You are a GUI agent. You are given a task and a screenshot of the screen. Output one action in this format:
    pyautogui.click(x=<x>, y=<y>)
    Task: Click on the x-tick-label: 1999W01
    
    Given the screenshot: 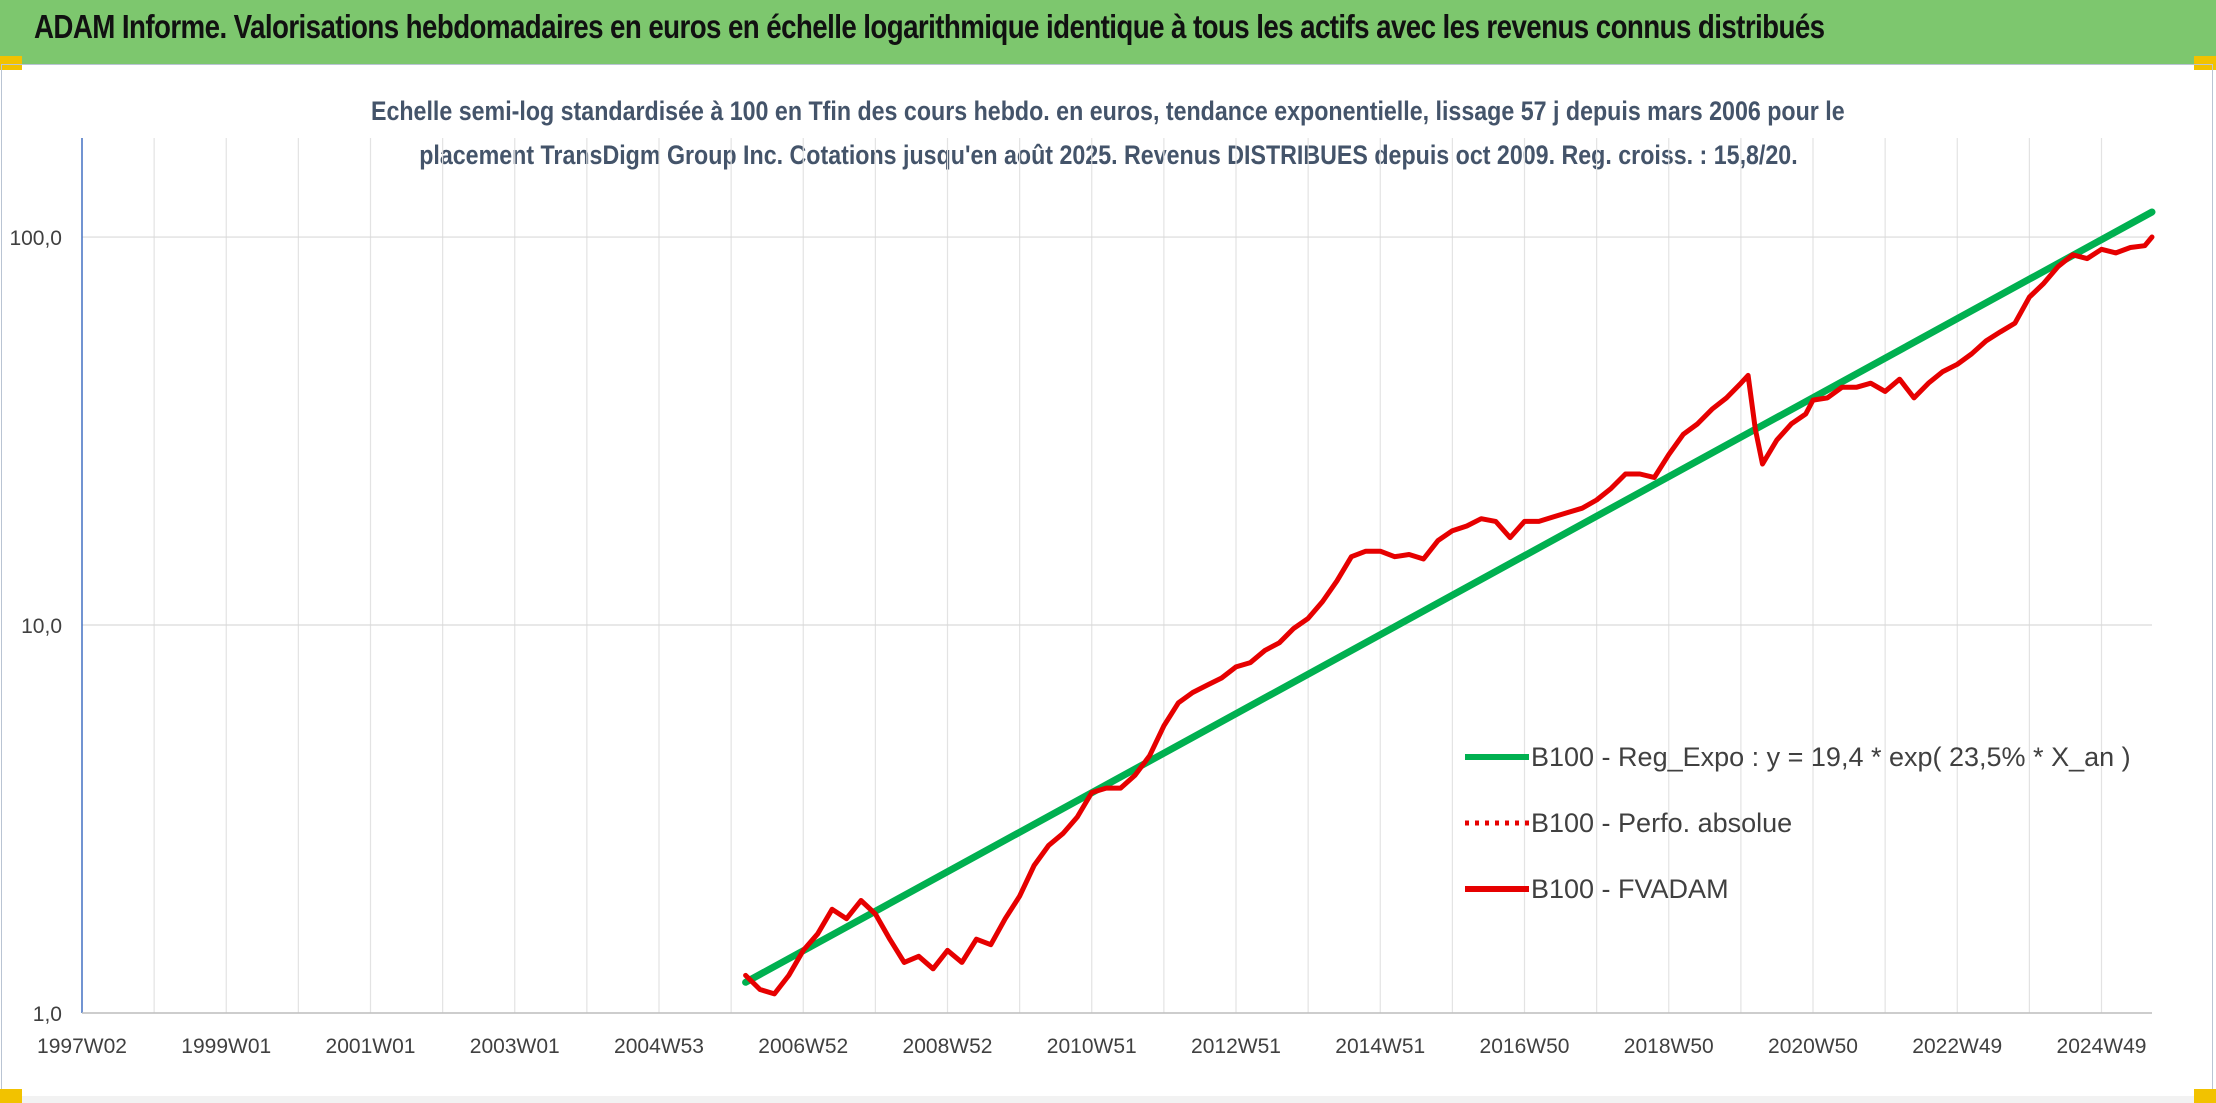 What is the action you would take?
    pyautogui.click(x=226, y=1046)
    